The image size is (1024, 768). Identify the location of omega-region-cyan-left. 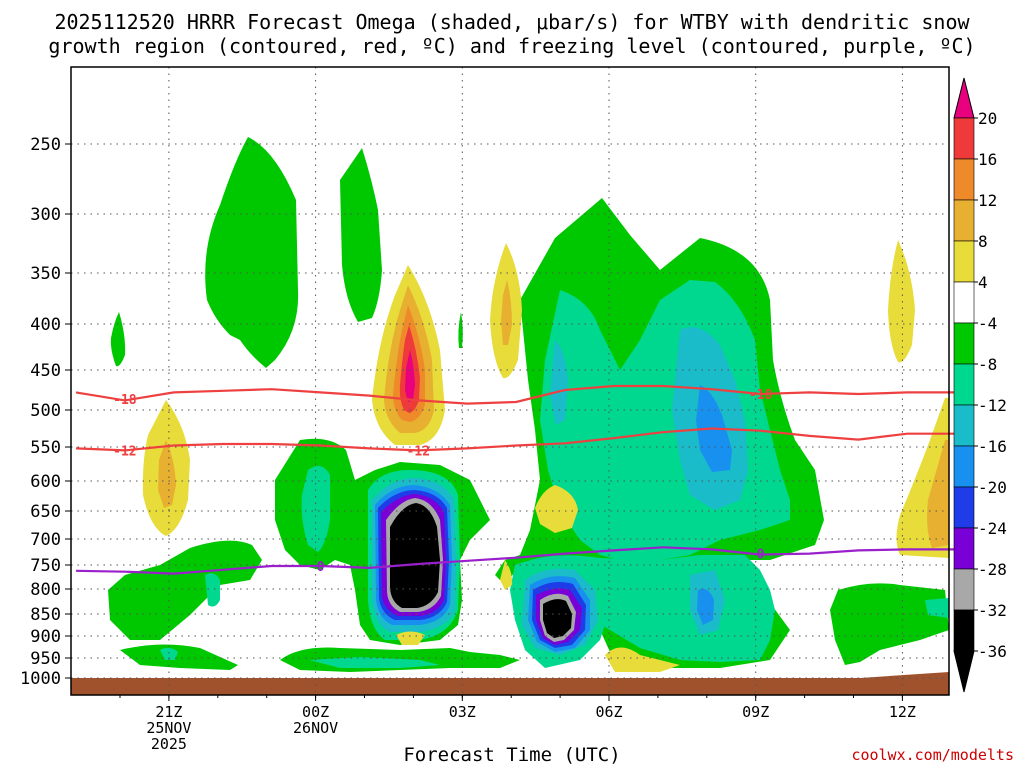
(559, 382).